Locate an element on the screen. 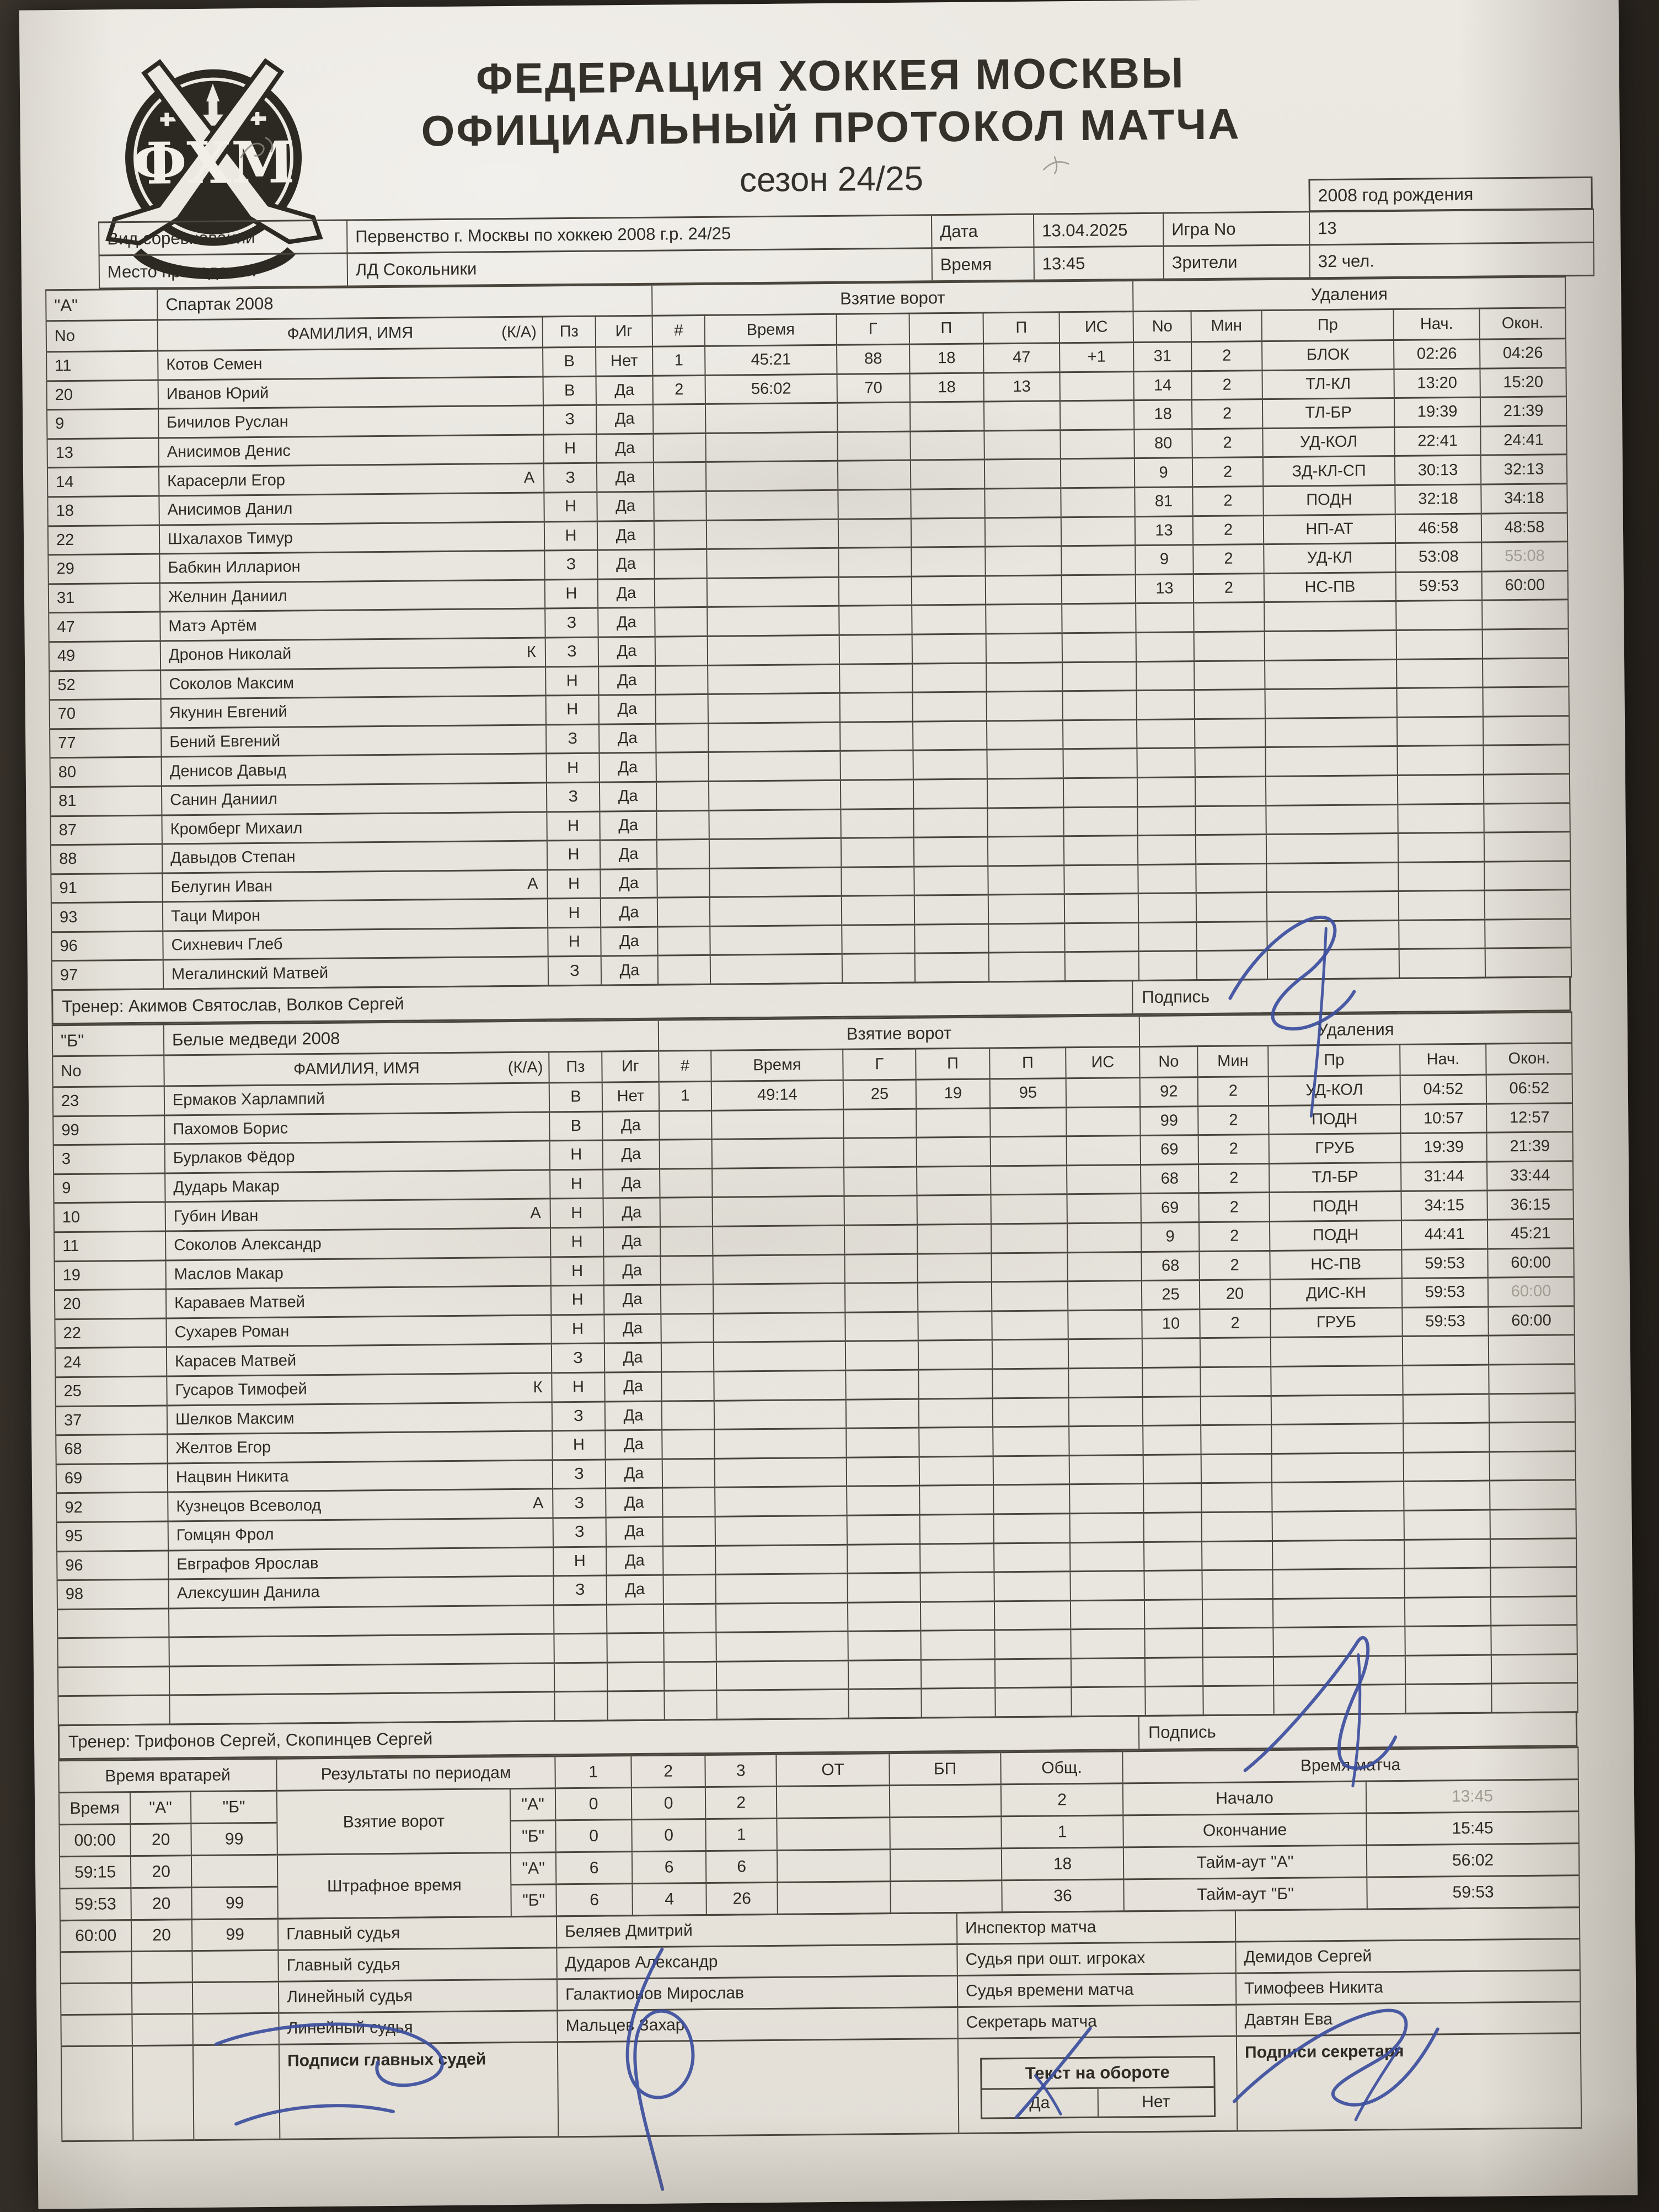  penalty-number: 80 is located at coordinates (1163, 444).